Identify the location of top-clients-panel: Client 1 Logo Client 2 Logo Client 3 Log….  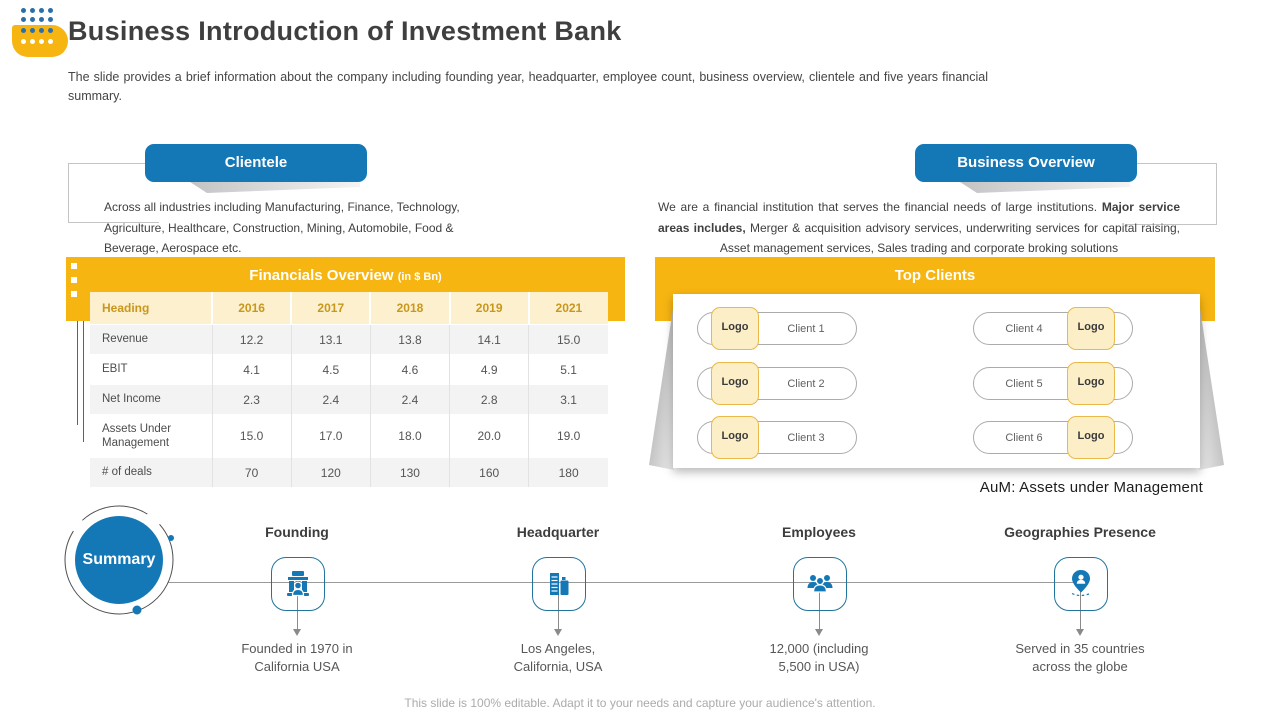
(936, 381).